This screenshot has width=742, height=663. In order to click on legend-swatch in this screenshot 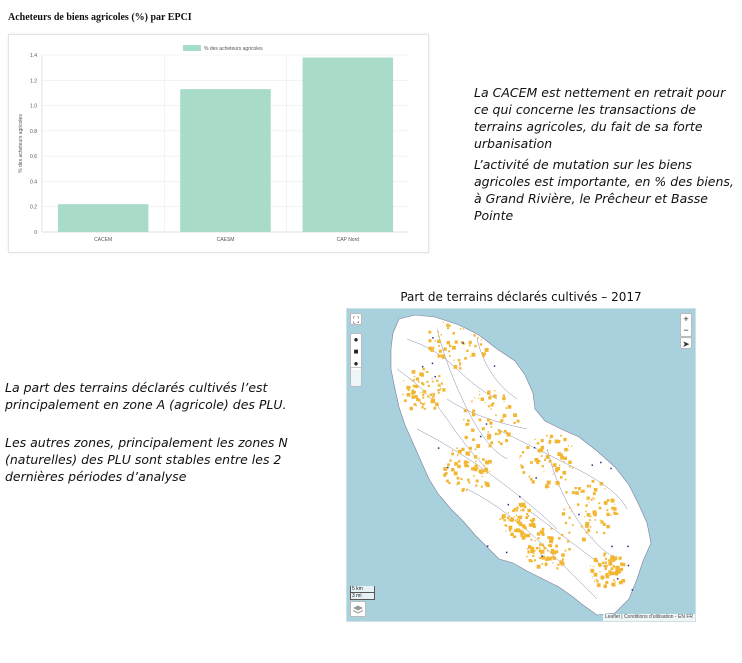, I will do `click(192, 48)`.